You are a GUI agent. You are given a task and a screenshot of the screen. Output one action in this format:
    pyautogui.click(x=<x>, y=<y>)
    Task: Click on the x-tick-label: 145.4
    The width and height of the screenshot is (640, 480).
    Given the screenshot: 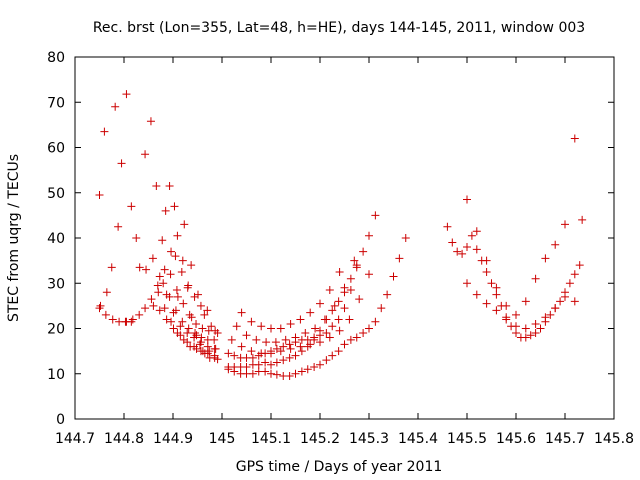 What is the action you would take?
    pyautogui.click(x=418, y=439)
    